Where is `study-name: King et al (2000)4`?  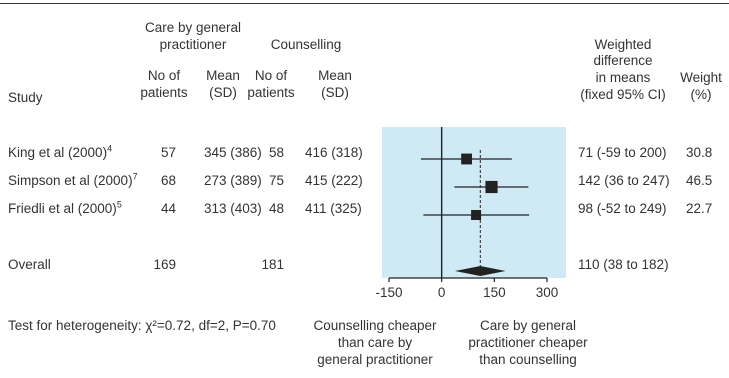
study-name: King et al (2000)4 is located at coordinates (60, 151).